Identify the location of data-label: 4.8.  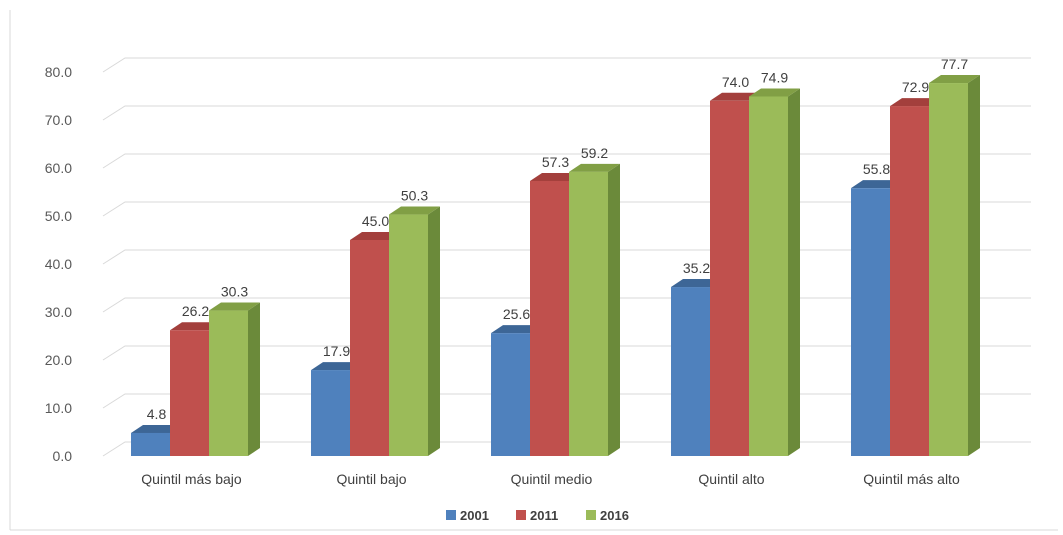
(157, 414).